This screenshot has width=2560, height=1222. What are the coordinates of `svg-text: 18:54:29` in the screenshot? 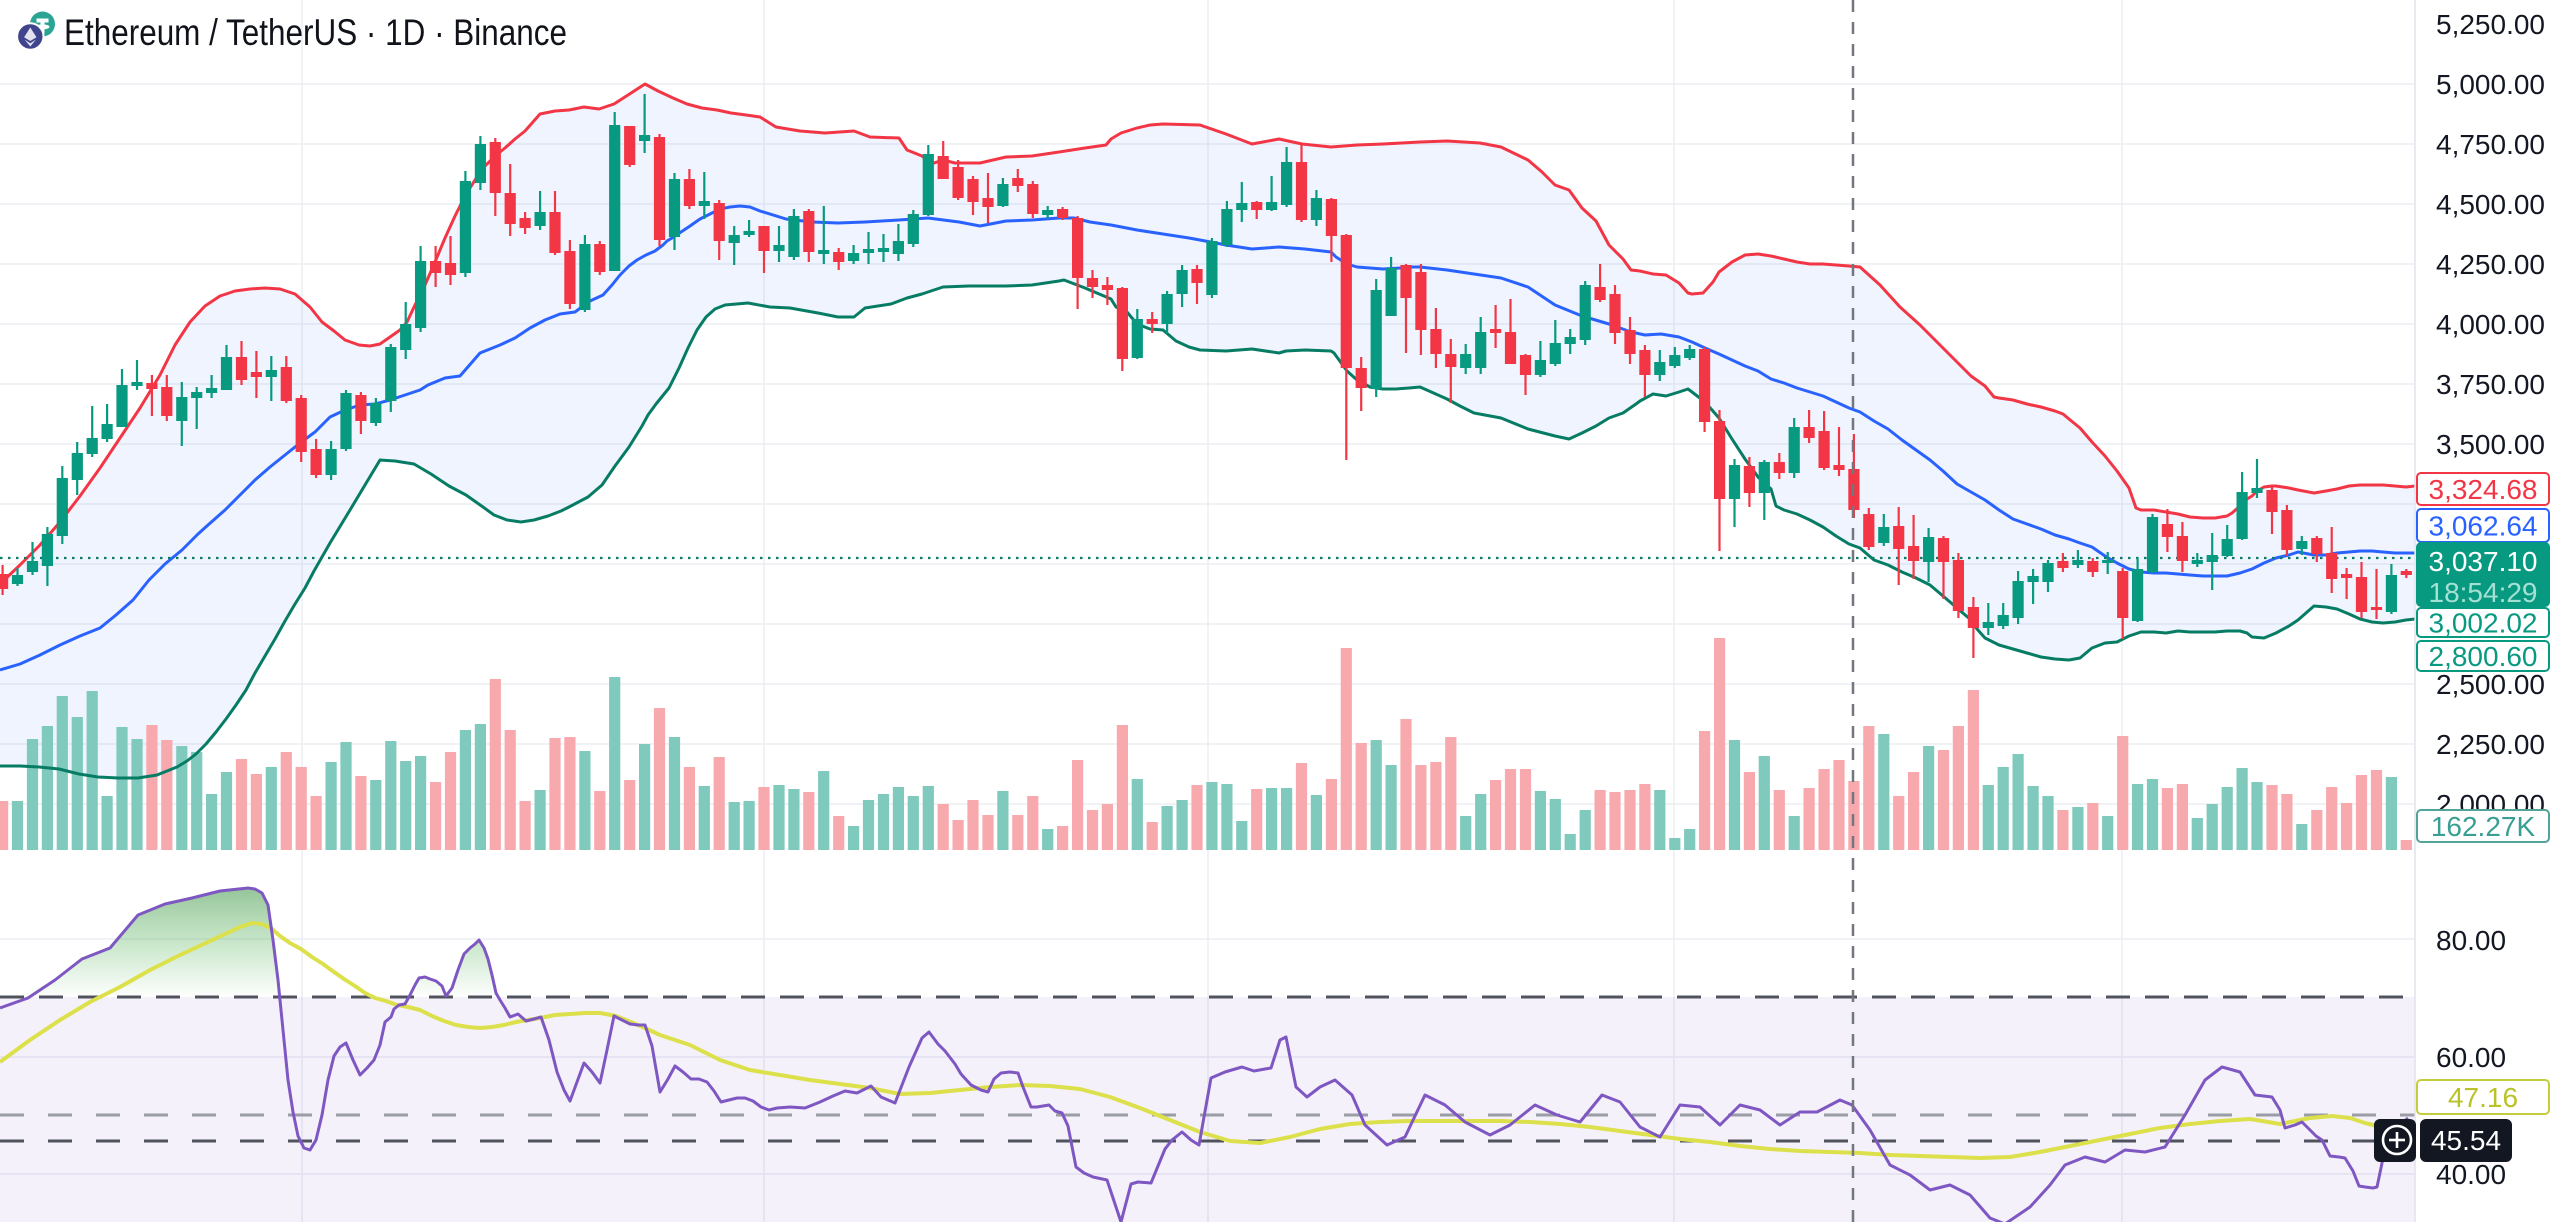 It's located at (2483, 592).